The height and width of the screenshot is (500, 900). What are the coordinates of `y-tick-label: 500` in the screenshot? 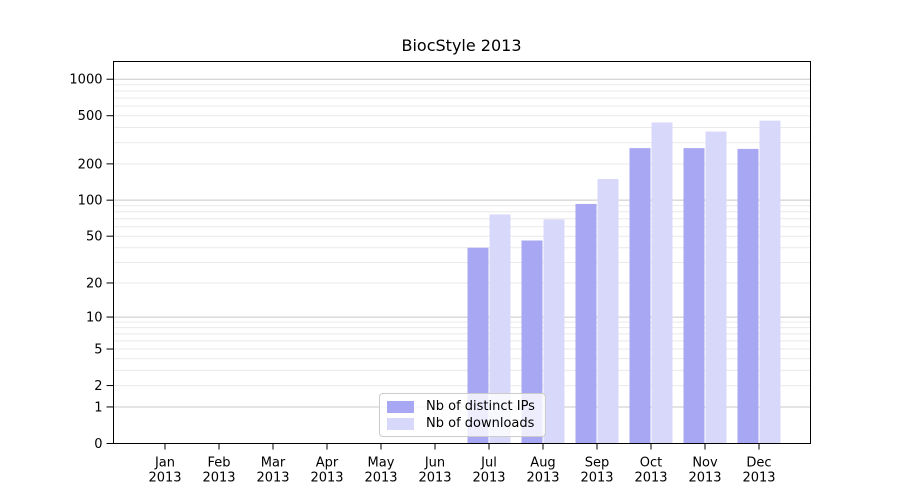 It's located at (90, 116).